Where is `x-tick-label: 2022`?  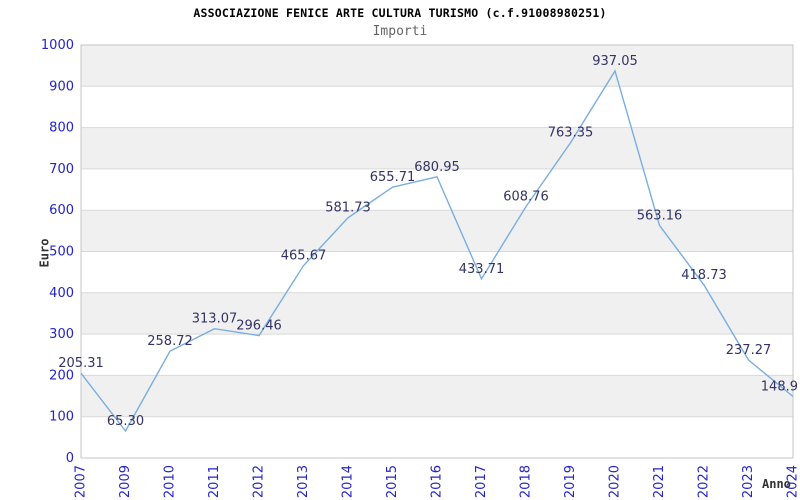 x-tick-label: 2022 is located at coordinates (704, 481).